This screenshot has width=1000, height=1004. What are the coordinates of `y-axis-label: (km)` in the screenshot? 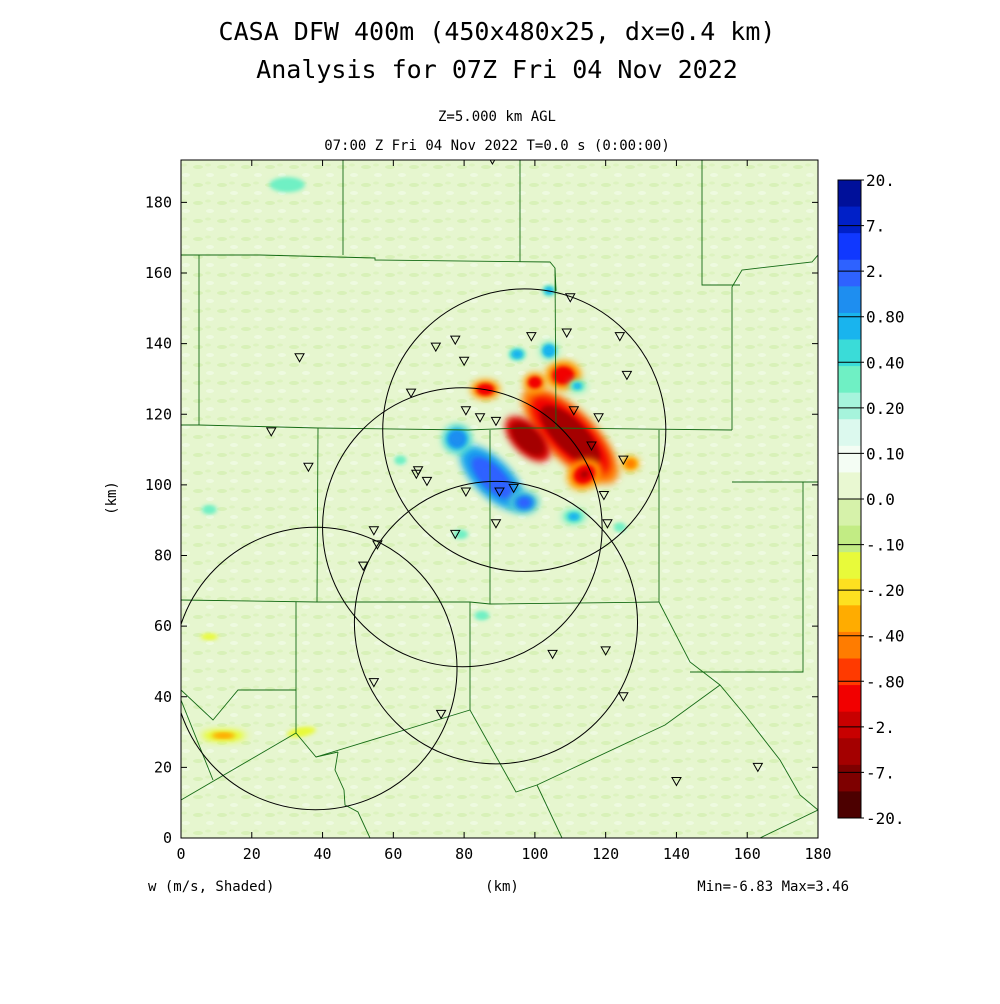 It's located at (112, 498).